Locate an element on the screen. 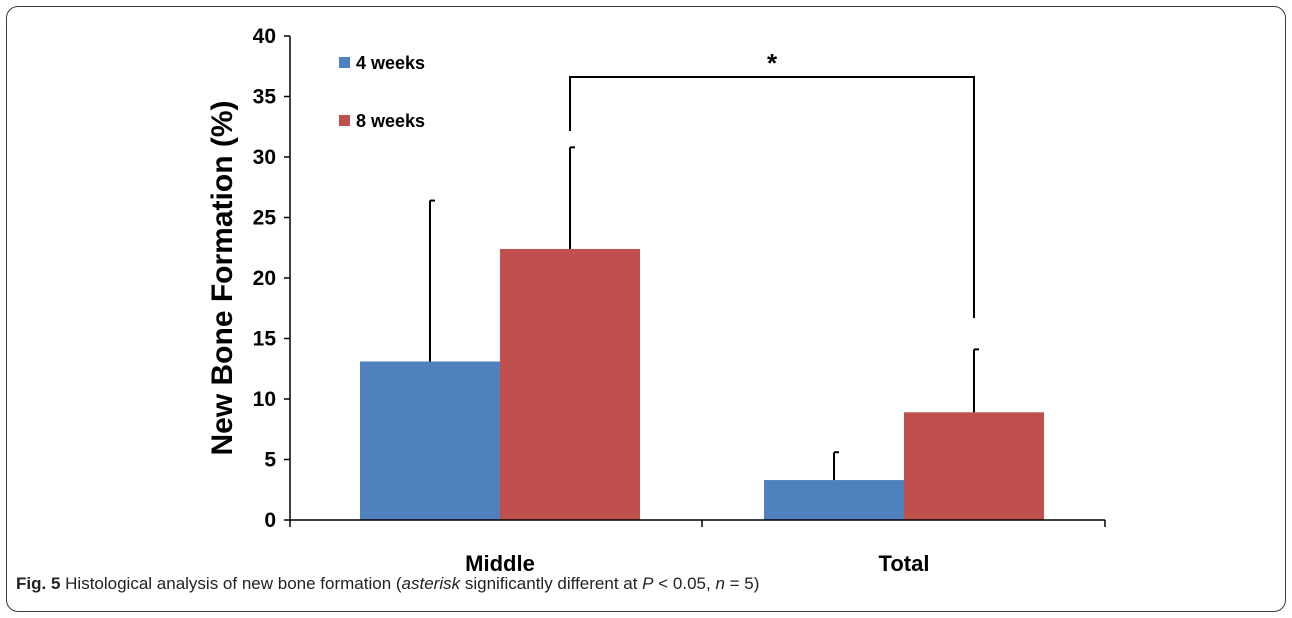 The height and width of the screenshot is (618, 1292). y-tick-label-40: 40 is located at coordinates (264, 36).